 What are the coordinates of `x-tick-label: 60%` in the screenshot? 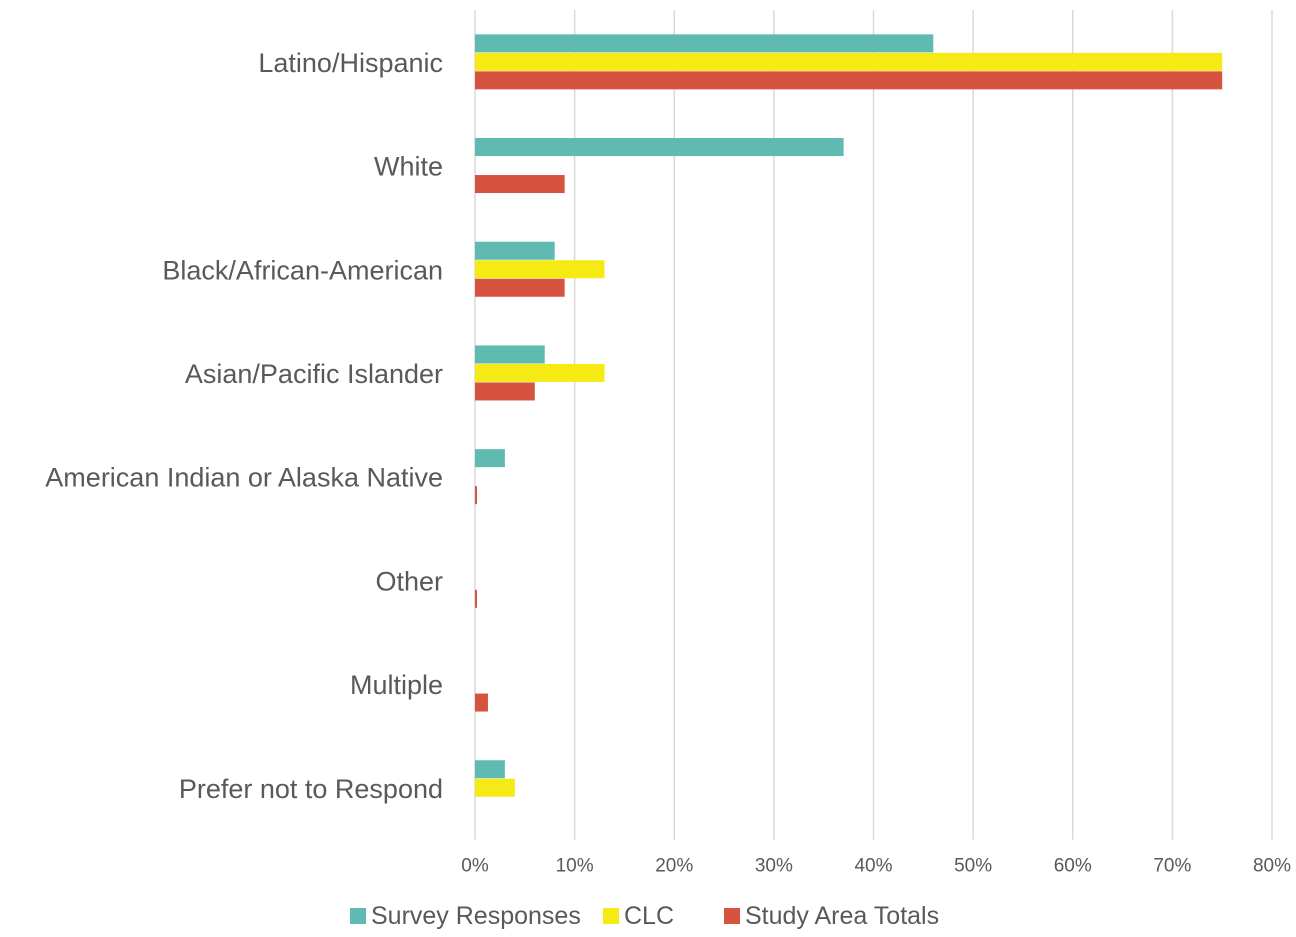 It's located at (1073, 866).